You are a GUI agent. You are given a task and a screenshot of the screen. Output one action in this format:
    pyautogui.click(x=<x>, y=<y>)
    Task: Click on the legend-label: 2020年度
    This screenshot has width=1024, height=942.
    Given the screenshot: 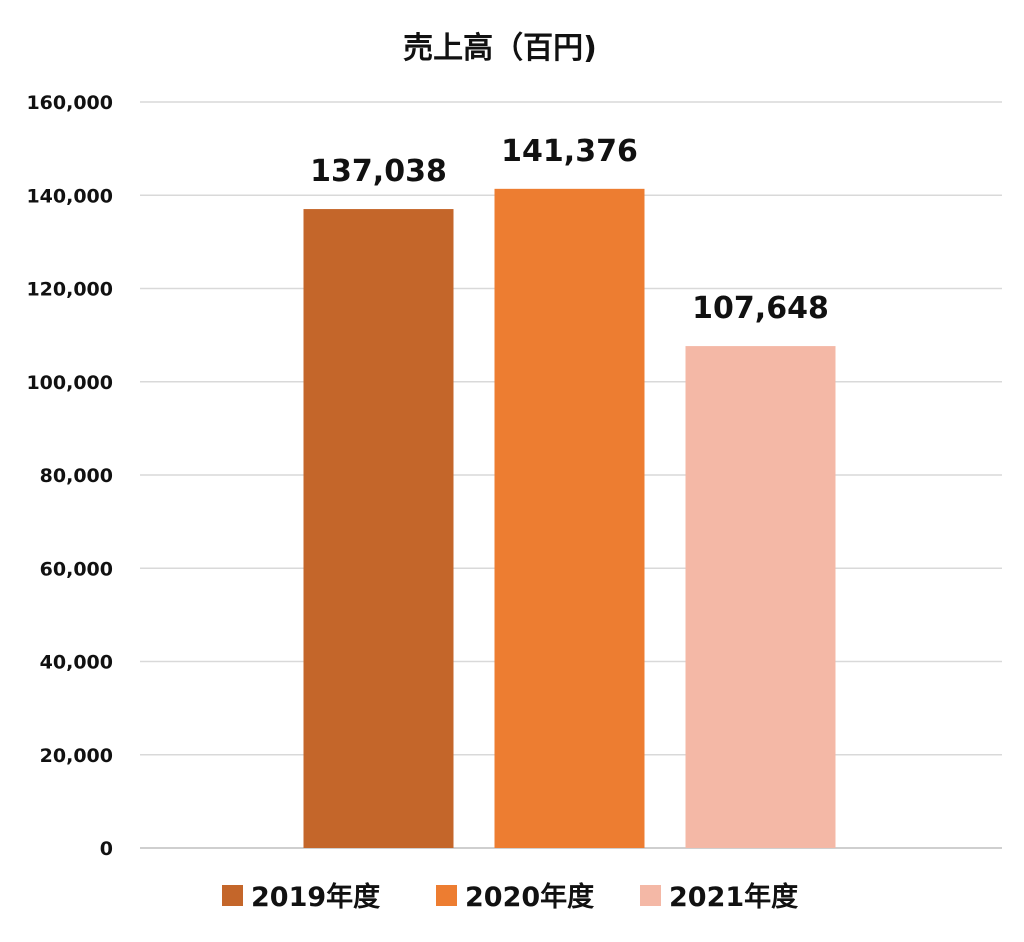 What is the action you would take?
    pyautogui.click(x=529, y=897)
    